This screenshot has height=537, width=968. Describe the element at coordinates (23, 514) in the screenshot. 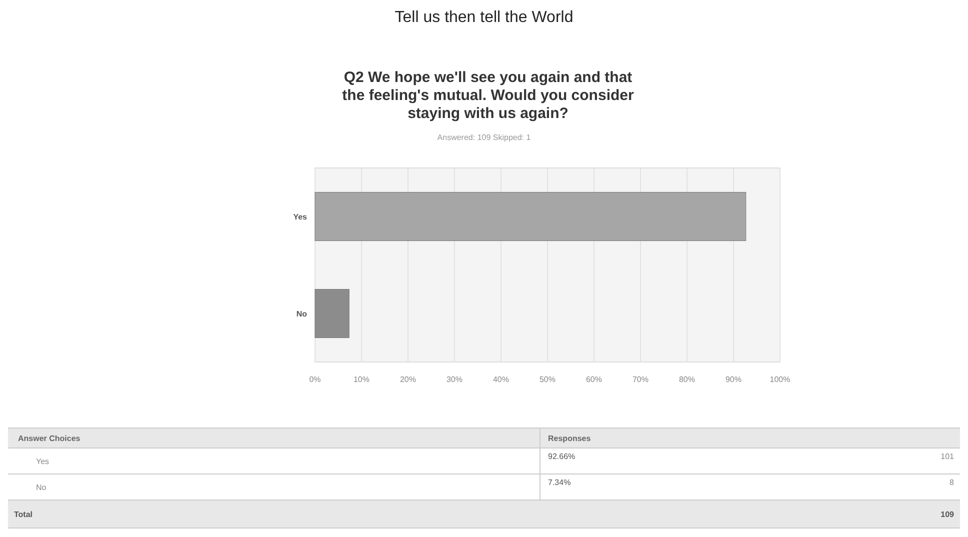

I see `text: Total` at that location.